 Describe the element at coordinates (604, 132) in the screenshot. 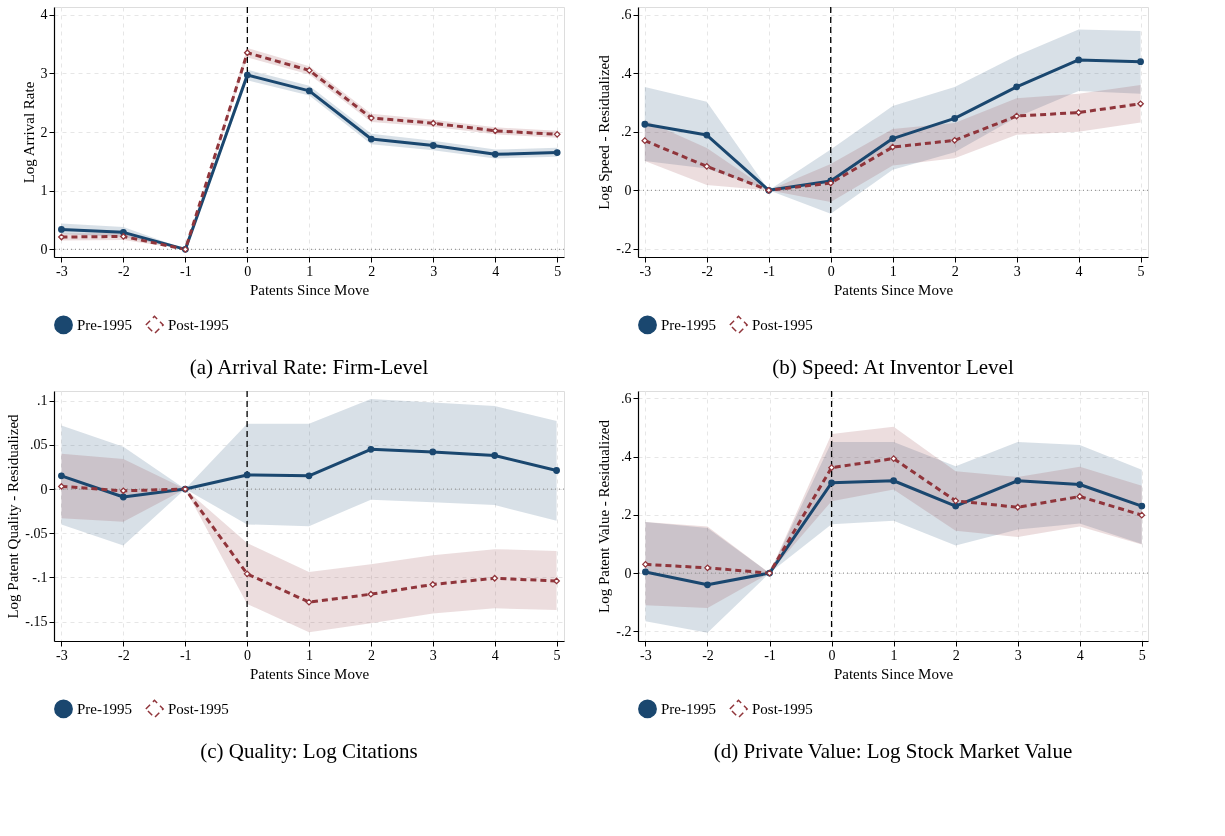

I see `y-axis-title: Log Speed - Residualized` at that location.